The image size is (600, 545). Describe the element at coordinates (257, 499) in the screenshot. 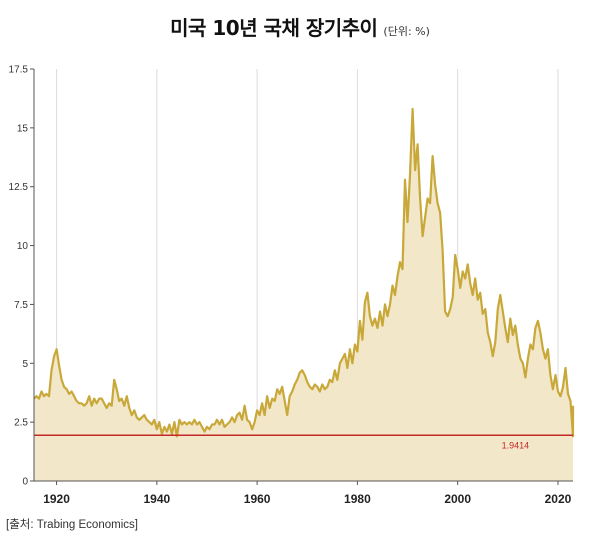

I see `x-tick-label: 1960` at that location.